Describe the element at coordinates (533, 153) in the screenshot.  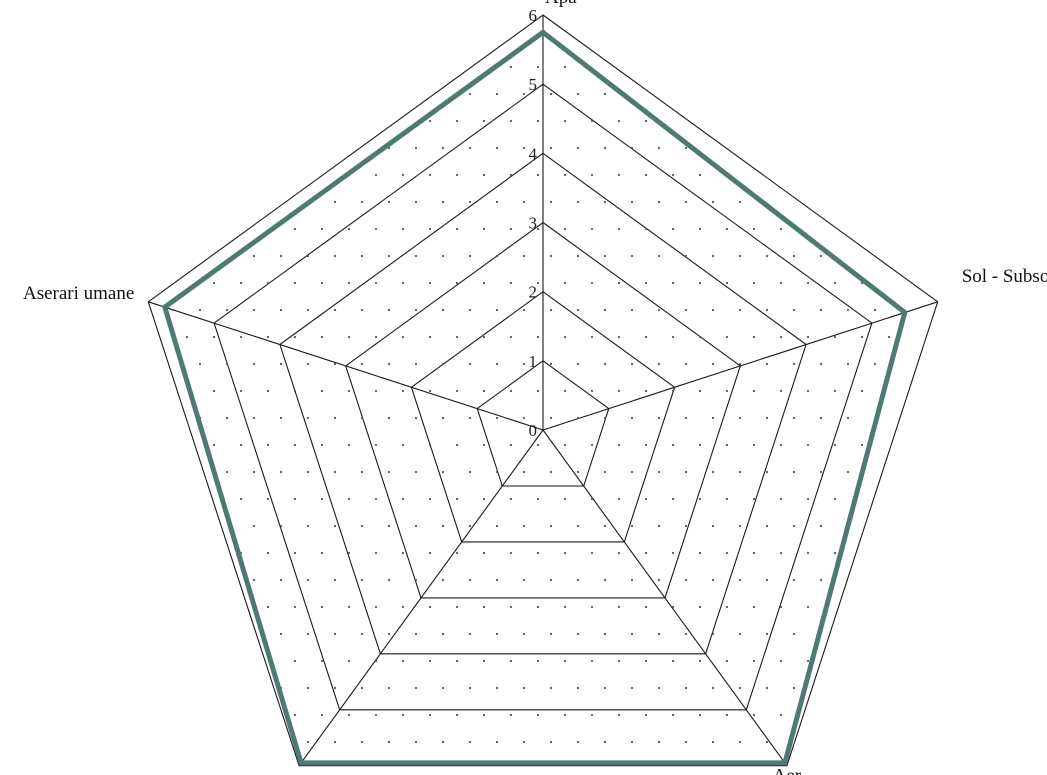
I see `tick-label-4: 4` at that location.